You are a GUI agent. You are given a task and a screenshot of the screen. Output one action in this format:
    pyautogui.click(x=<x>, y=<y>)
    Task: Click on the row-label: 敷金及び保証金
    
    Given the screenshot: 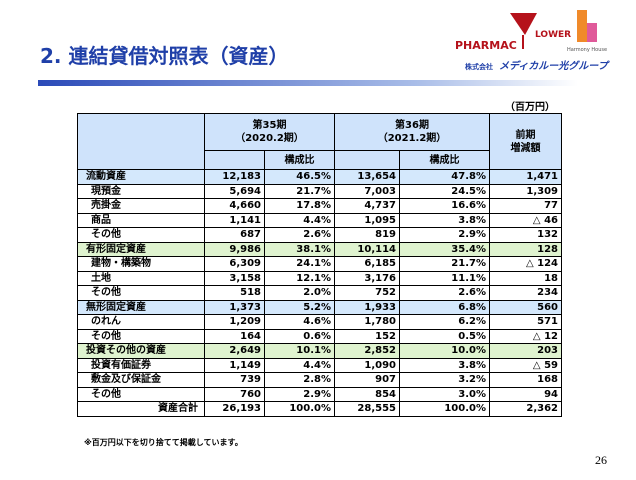 What is the action you would take?
    pyautogui.click(x=141, y=380)
    